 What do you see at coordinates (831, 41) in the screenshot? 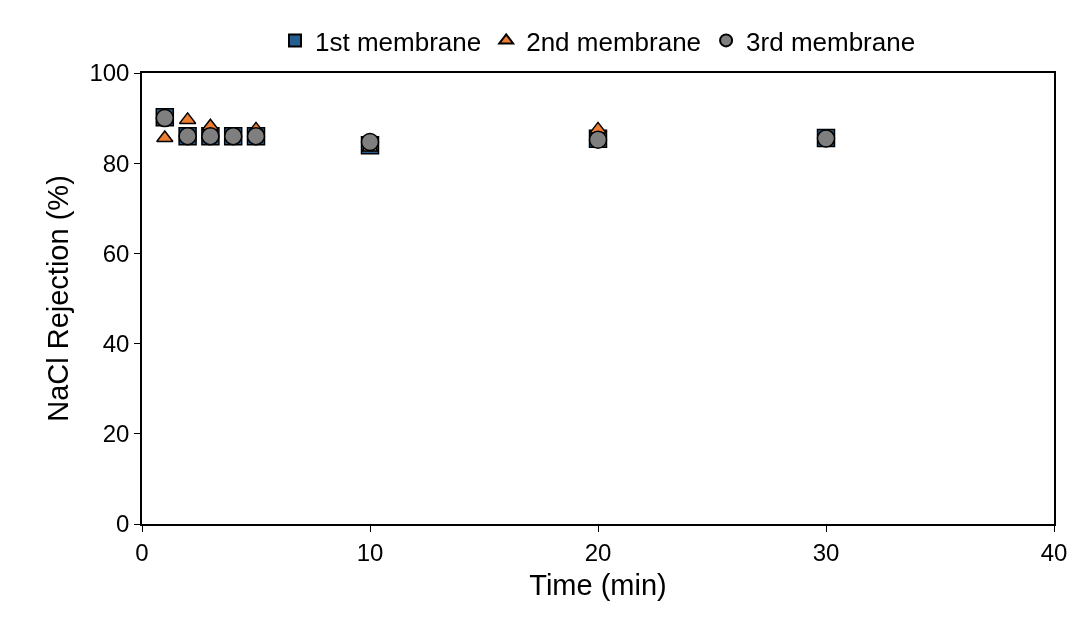
I see `legend-label: 3rd membrane` at bounding box center [831, 41].